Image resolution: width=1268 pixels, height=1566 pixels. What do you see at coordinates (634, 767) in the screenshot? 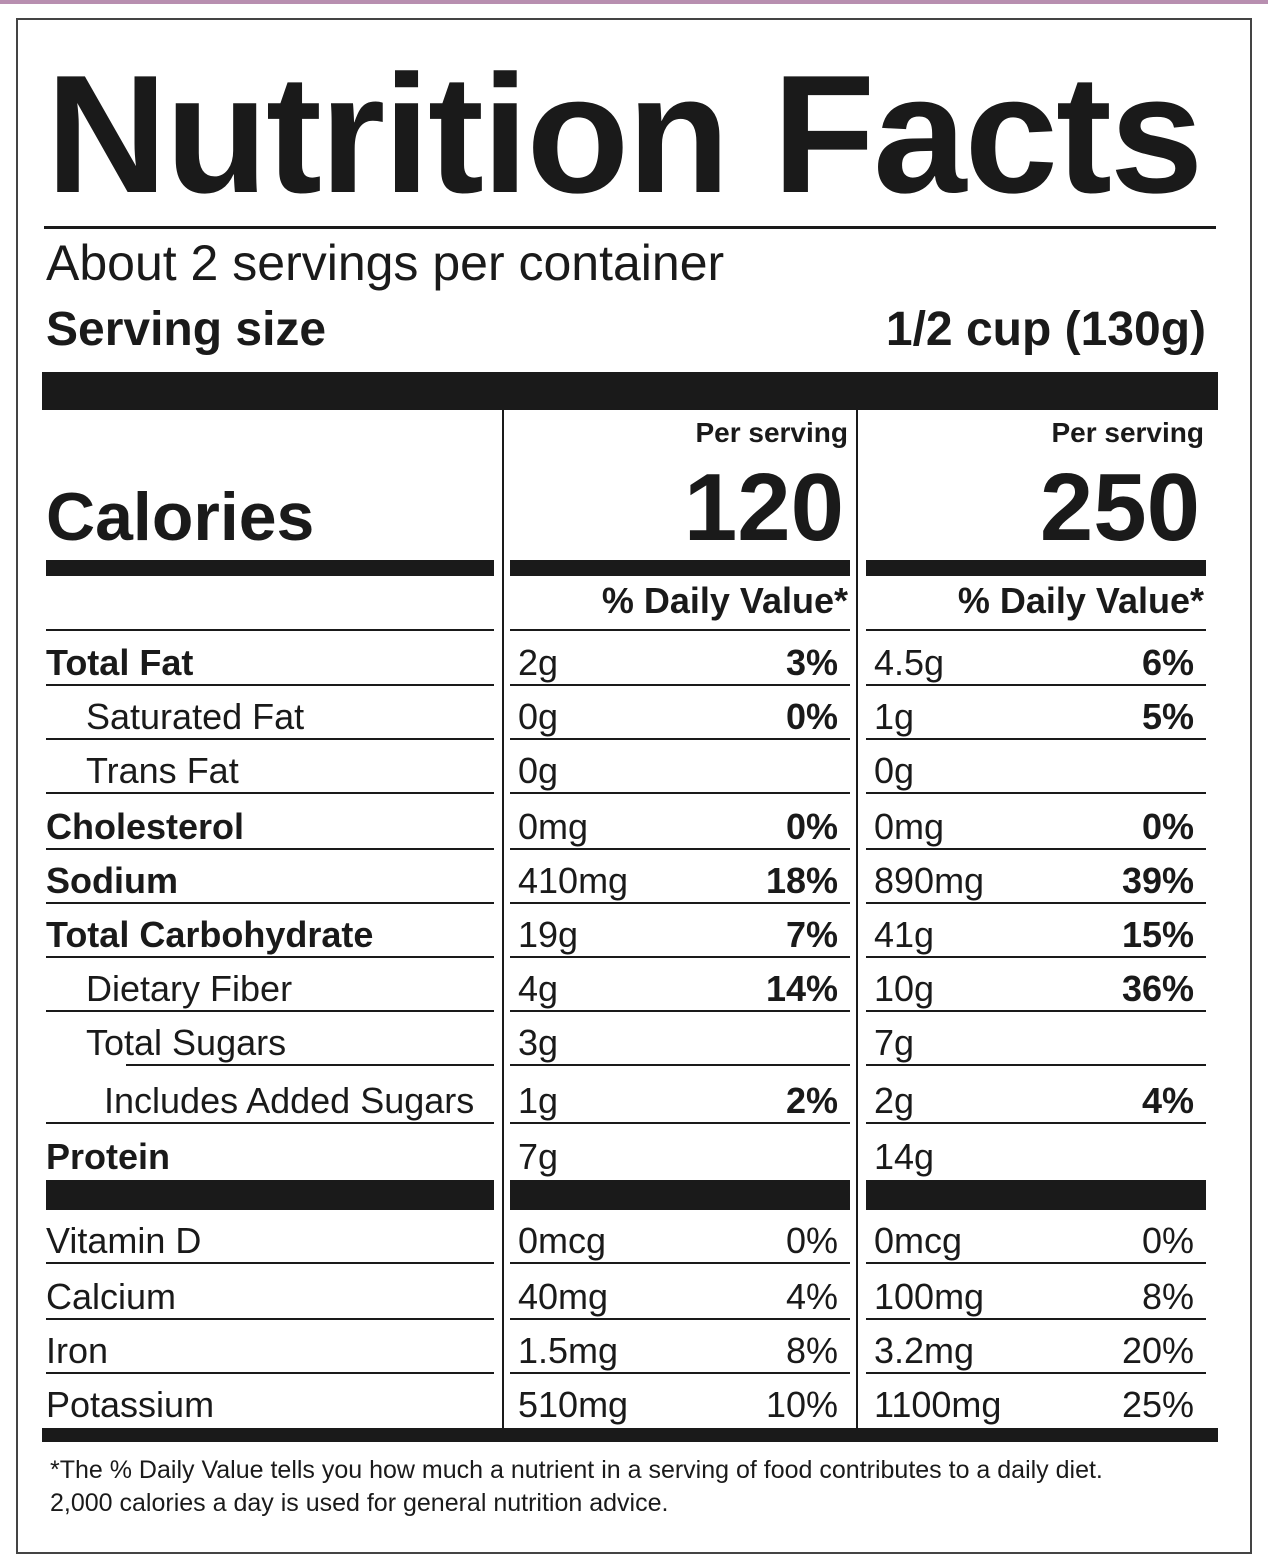
I see `nutrient-row: Trans Fat 0g 0g` at bounding box center [634, 767].